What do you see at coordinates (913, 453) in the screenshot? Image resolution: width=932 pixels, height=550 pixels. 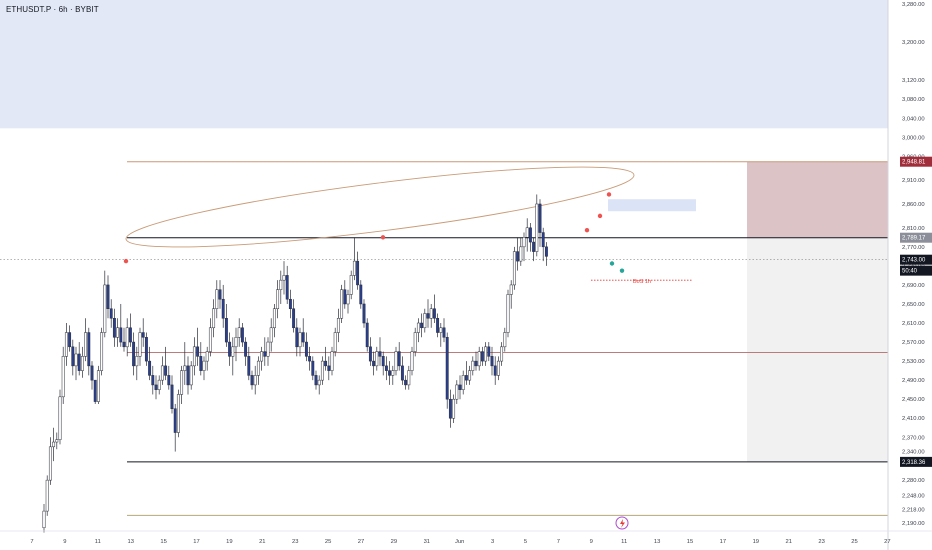 I see `y-tick-label: 2,340.00` at bounding box center [913, 453].